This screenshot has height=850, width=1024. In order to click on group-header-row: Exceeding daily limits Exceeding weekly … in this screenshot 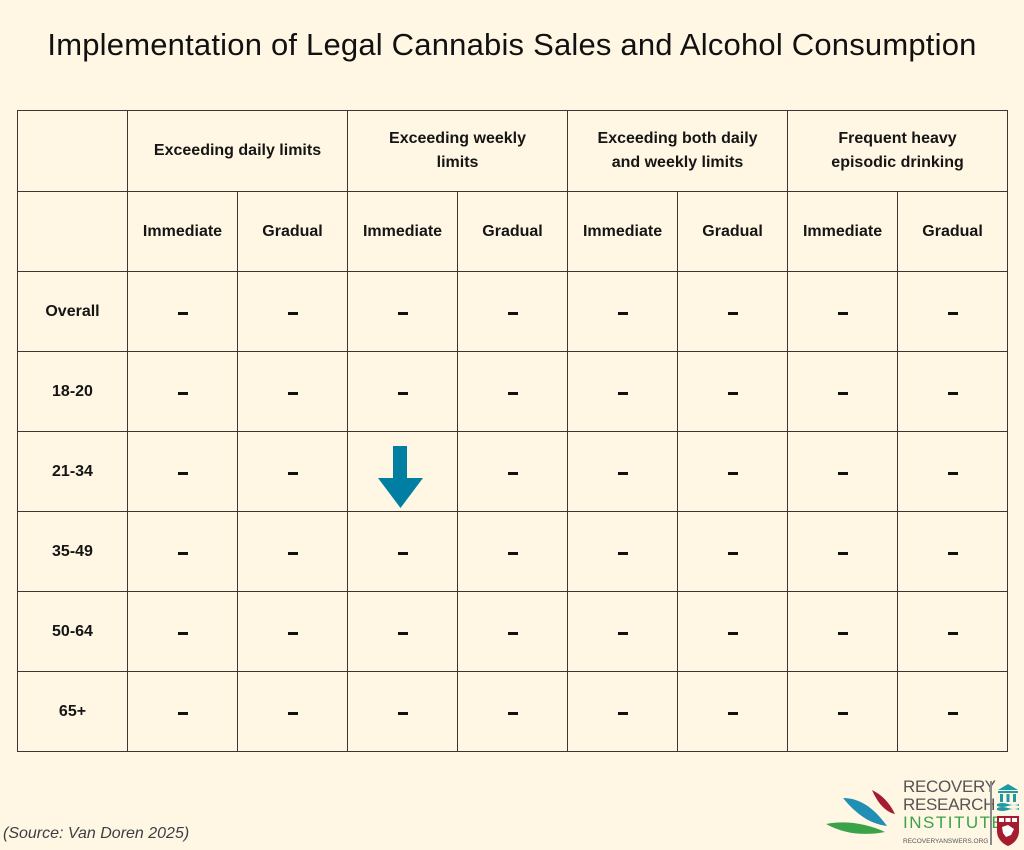, I will do `click(513, 151)`.